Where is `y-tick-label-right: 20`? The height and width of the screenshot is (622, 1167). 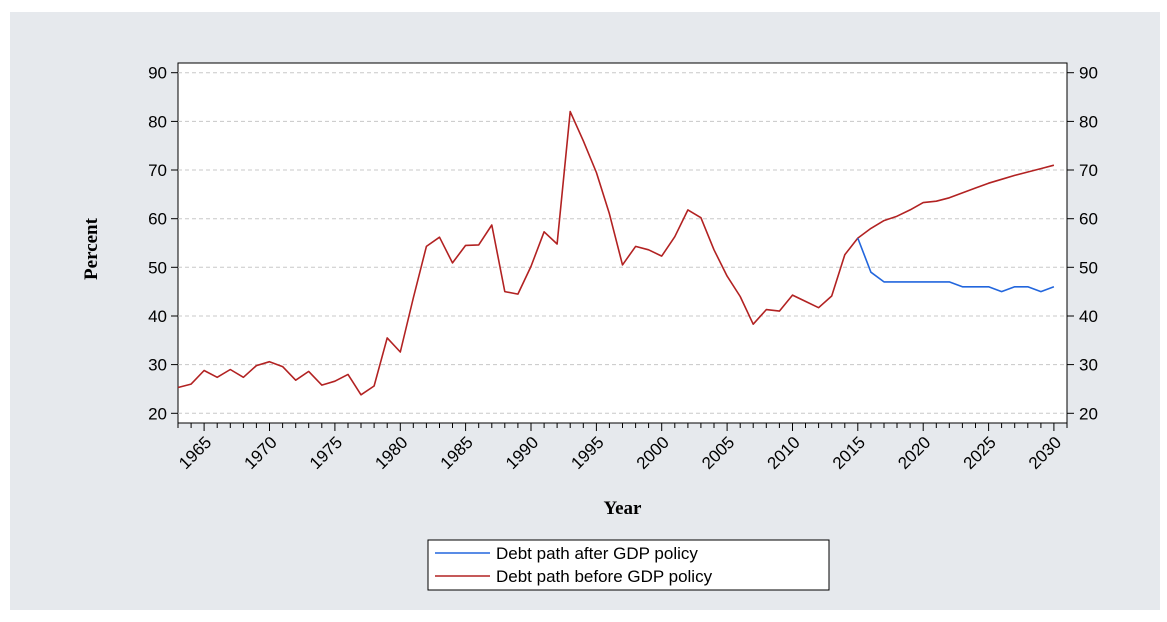
y-tick-label-right: 20 is located at coordinates (1088, 413).